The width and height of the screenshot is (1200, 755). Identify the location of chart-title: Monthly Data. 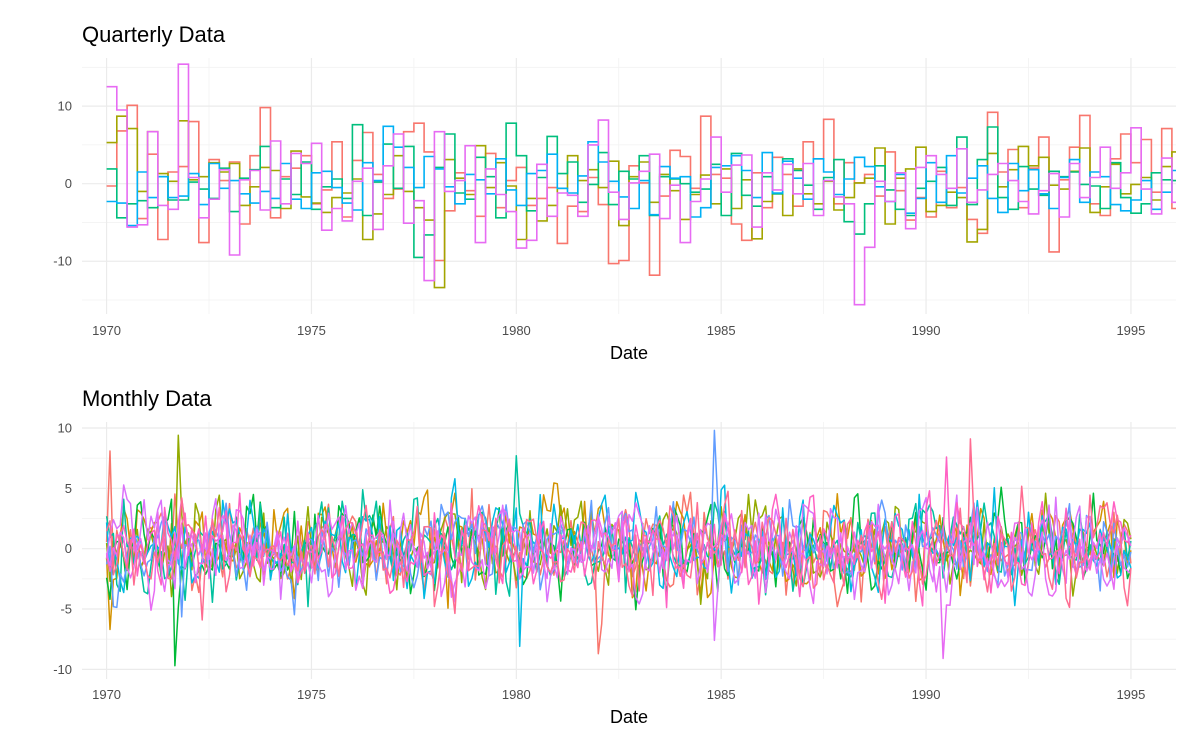
(147, 398).